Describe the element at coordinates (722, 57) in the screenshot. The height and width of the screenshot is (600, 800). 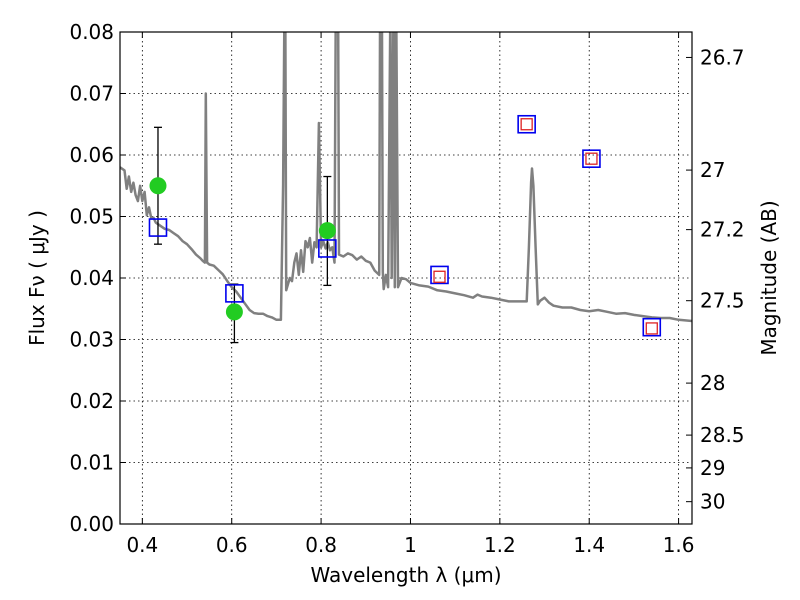
I see `y2-tick-label: 26.7` at that location.